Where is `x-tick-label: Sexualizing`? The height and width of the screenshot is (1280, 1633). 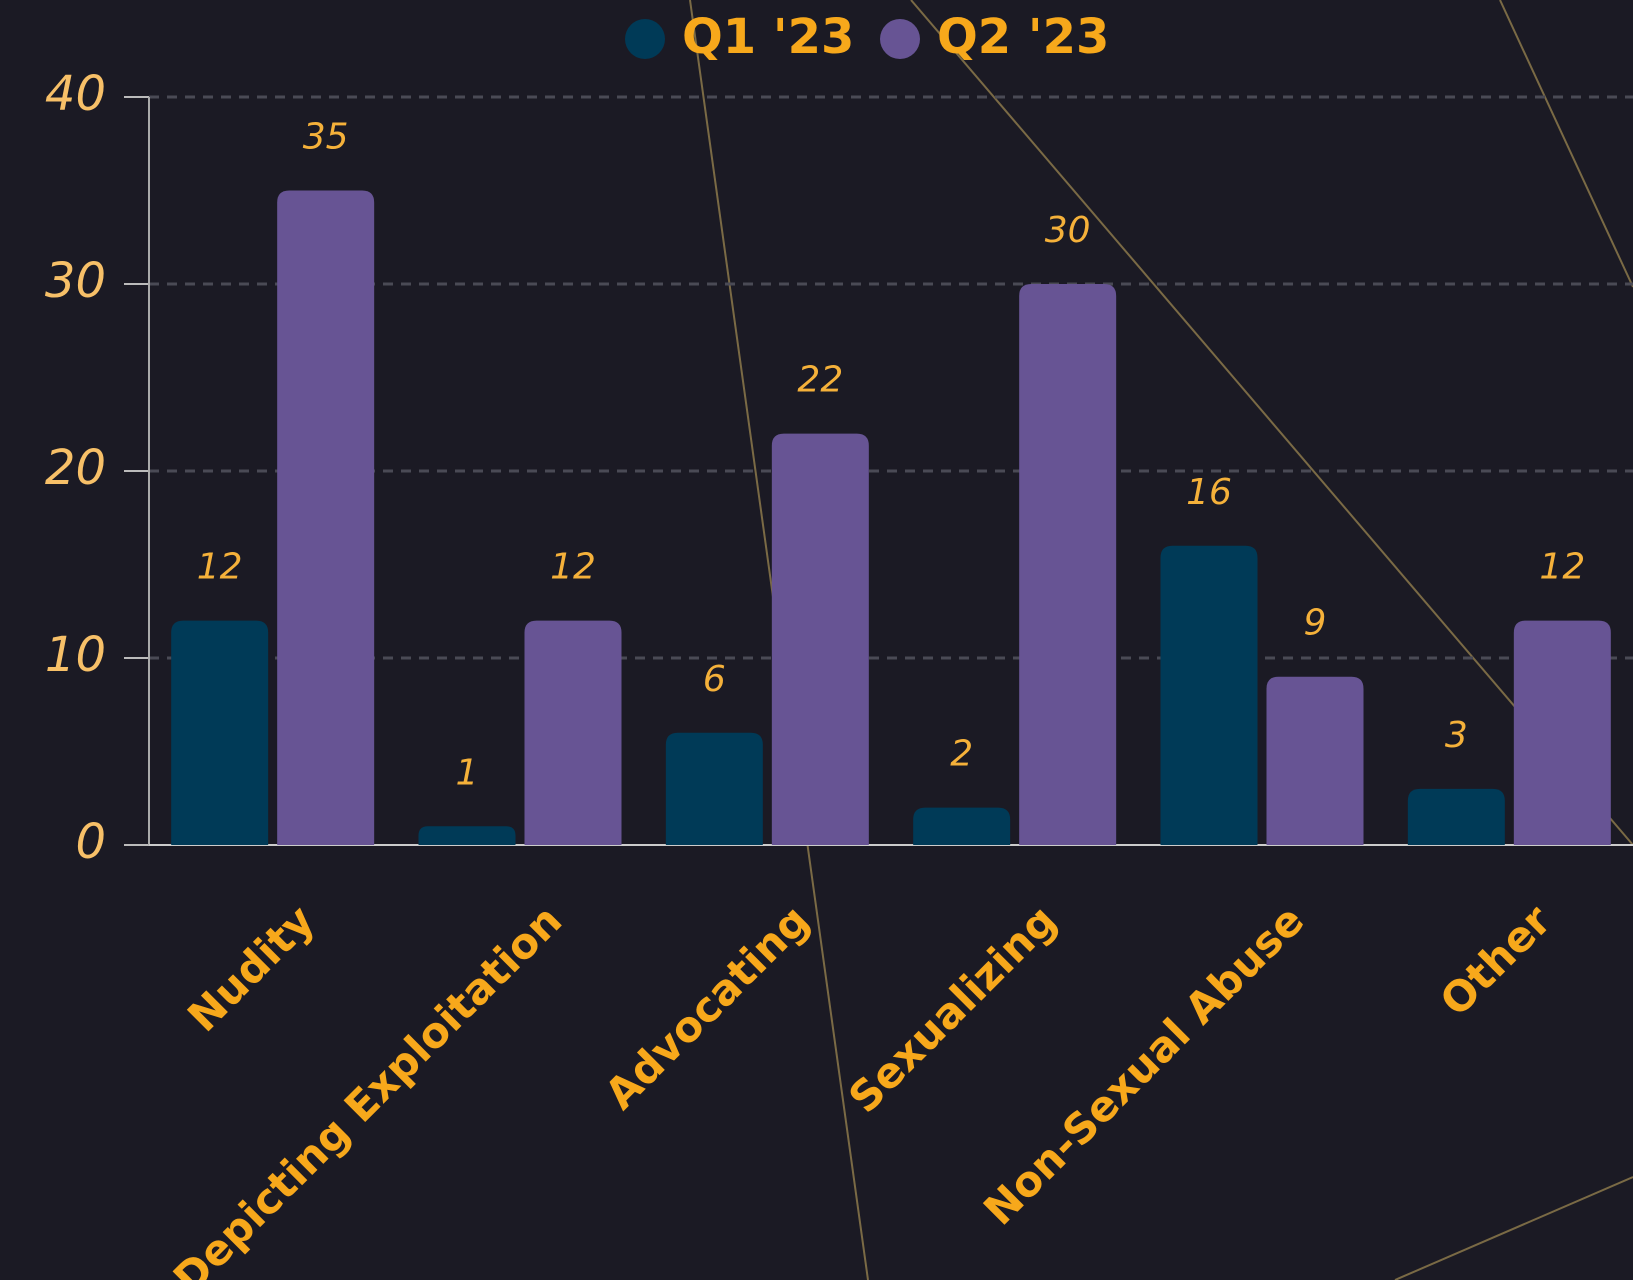 x-tick-label: Sexualizing is located at coordinates (952, 1009).